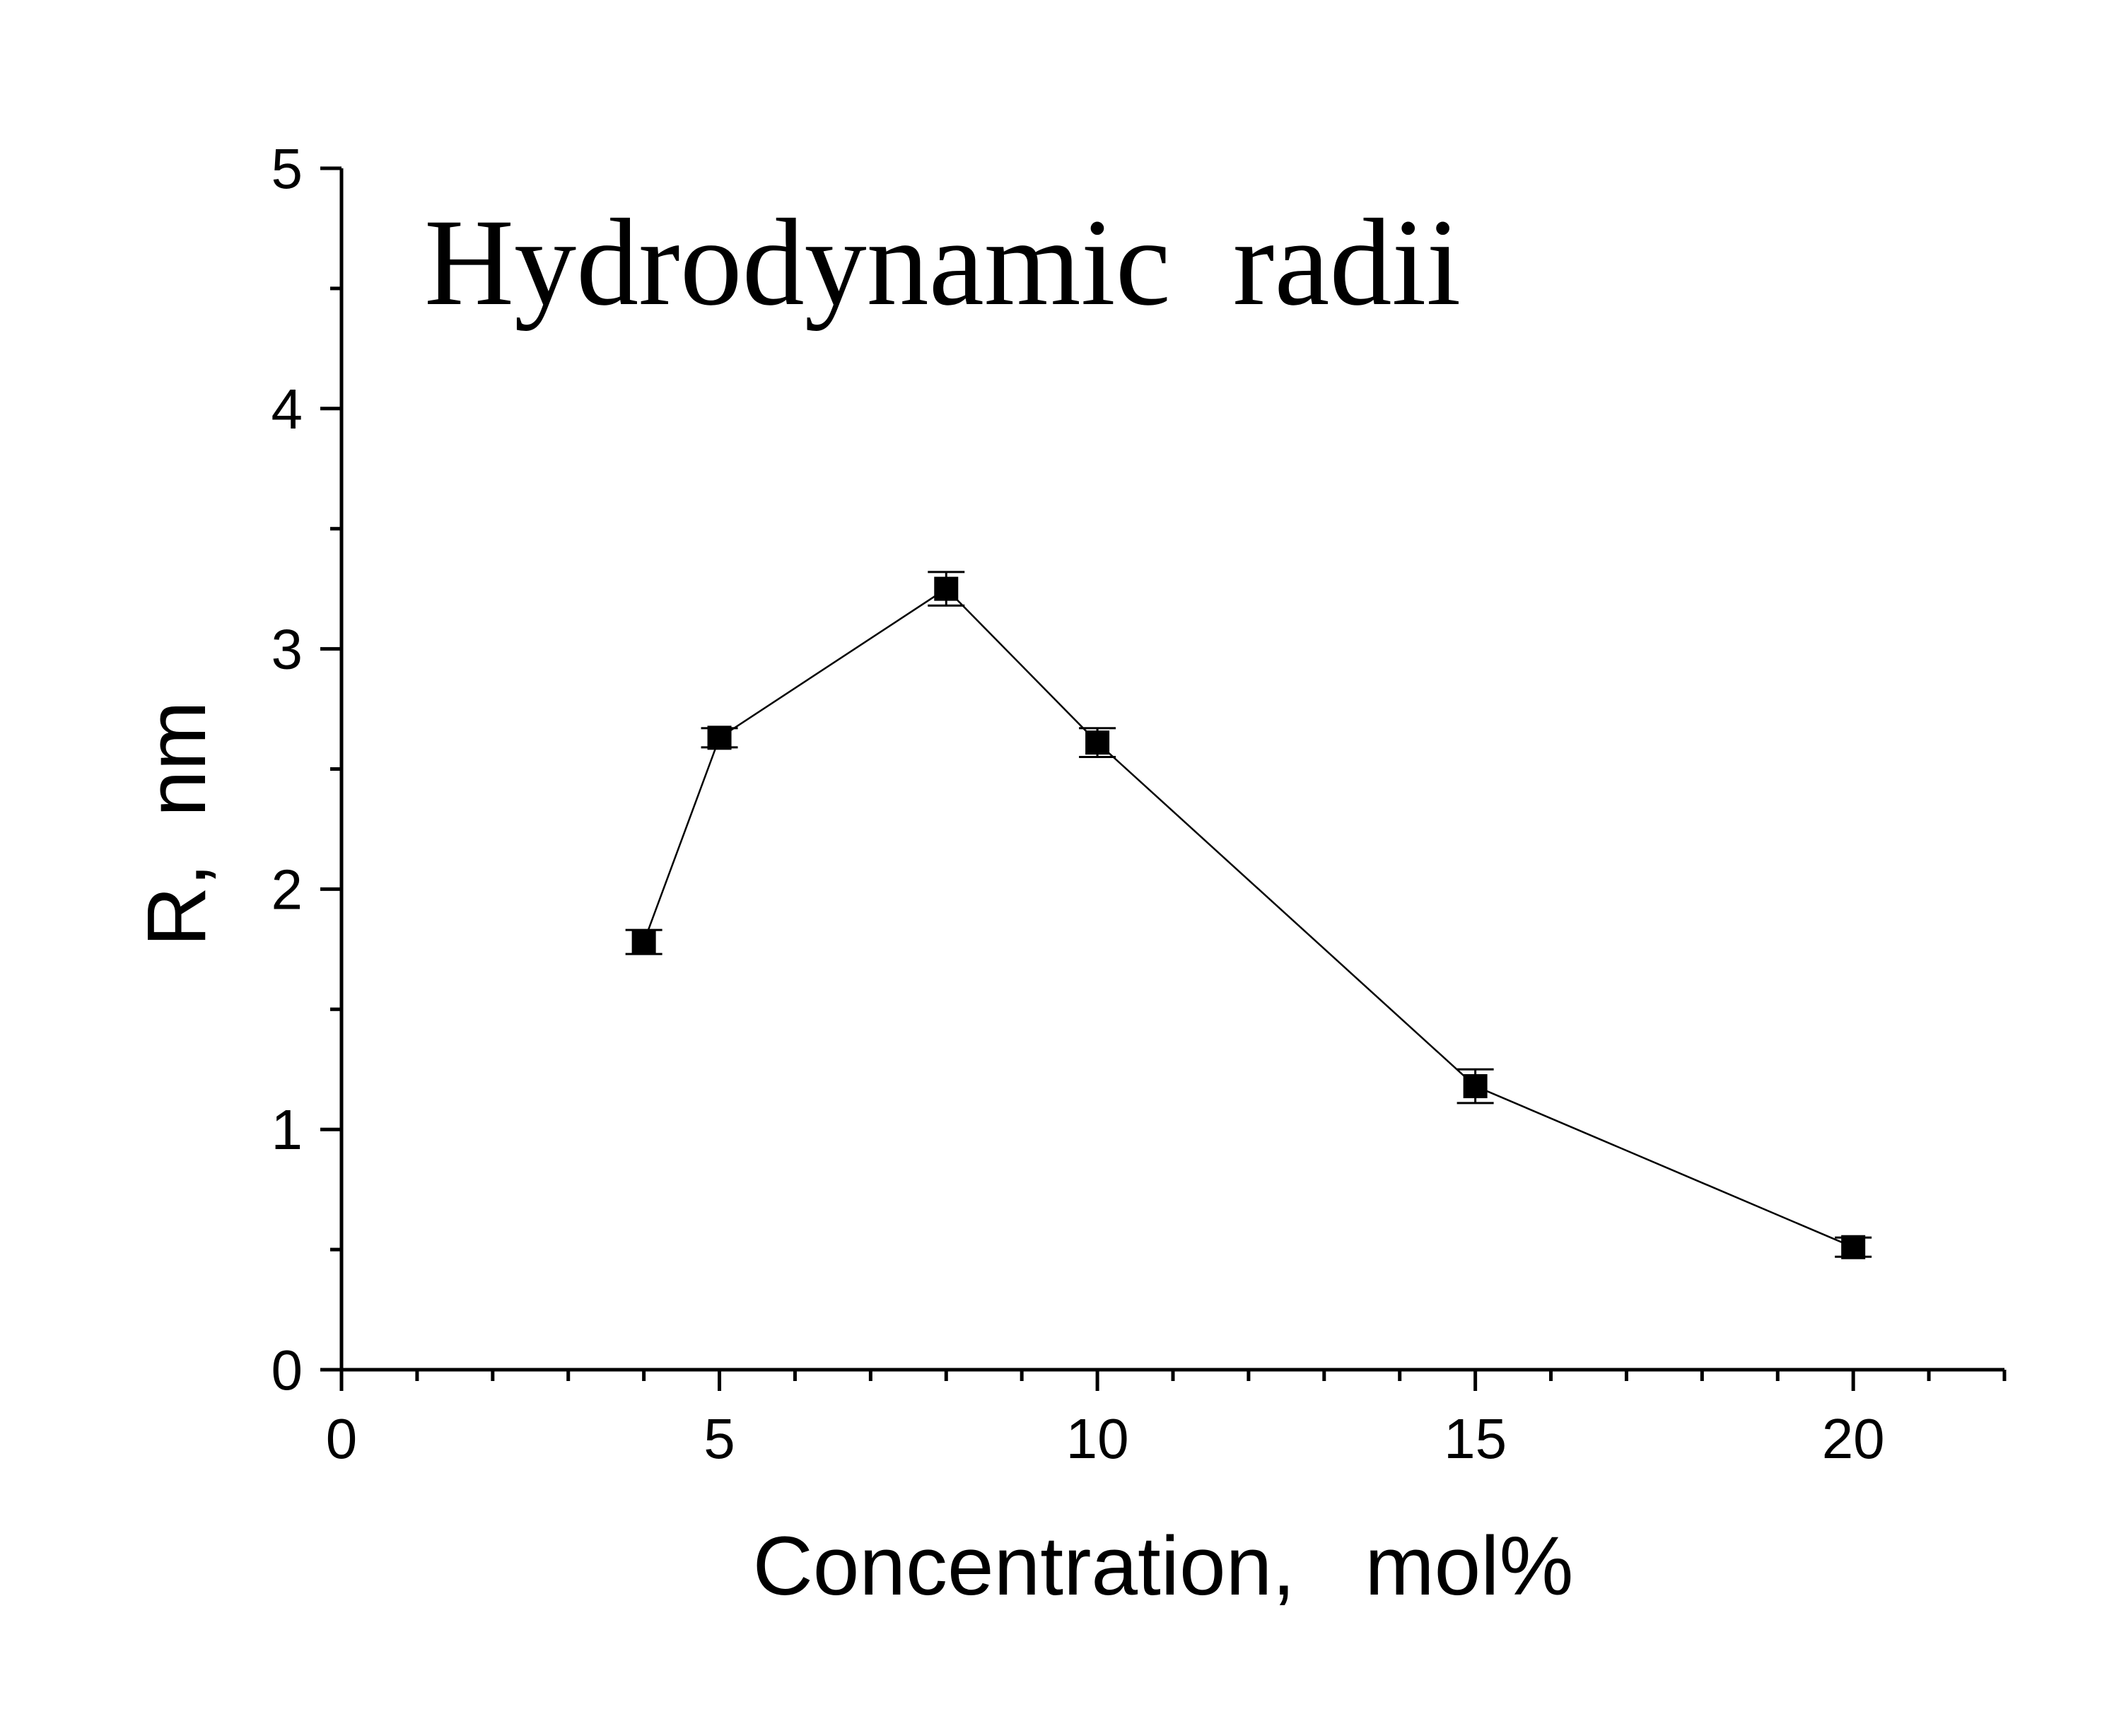  Describe the element at coordinates (287, 649) in the screenshot. I see `y-tick-label: 3` at that location.